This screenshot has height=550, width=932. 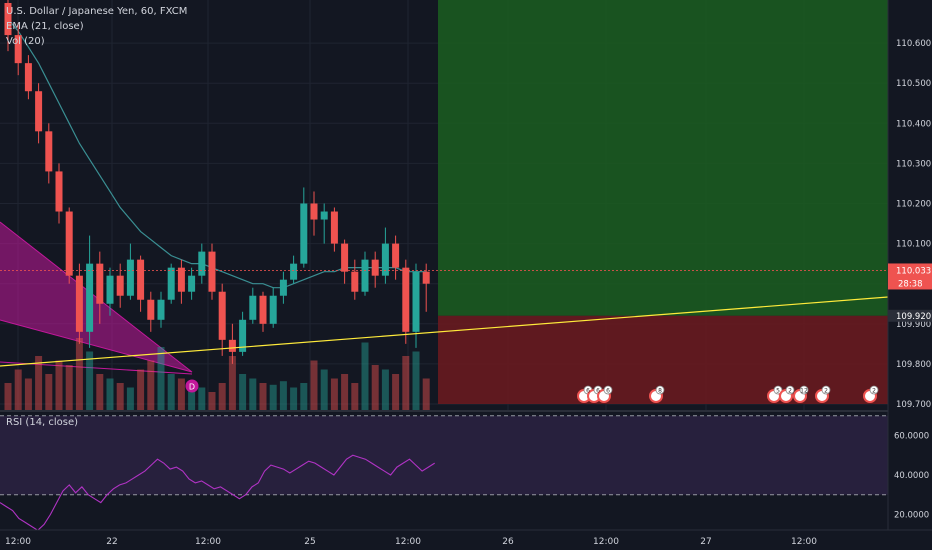 I want to click on legend-rsi: RSI (14, close), so click(x=42, y=422).